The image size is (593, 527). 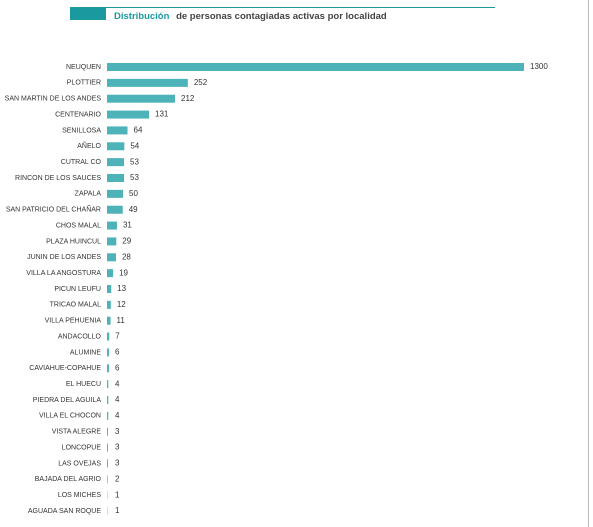 I want to click on category-label: PIEDRA DEL AGUILA, so click(x=67, y=400).